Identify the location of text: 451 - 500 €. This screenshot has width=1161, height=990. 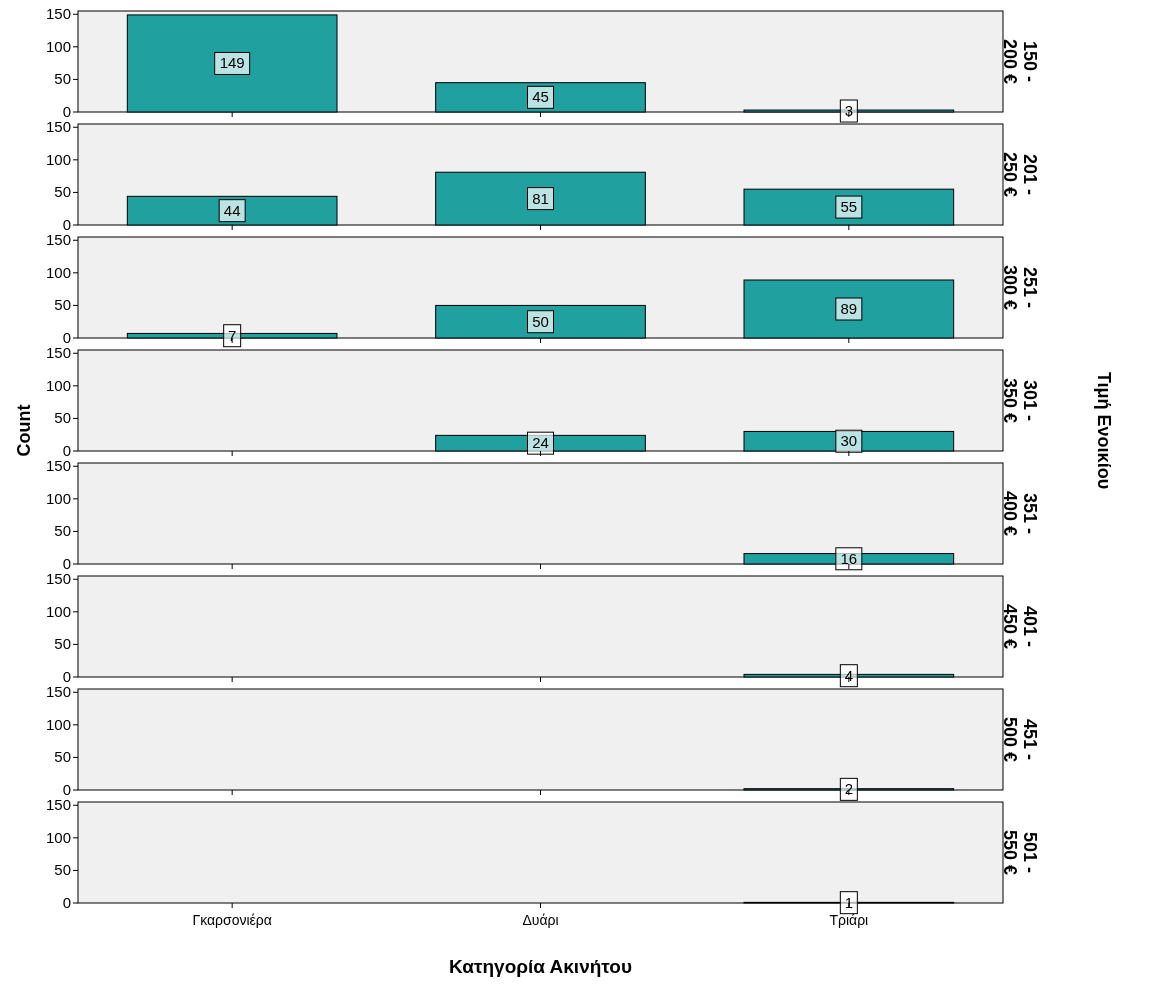
(1020, 739).